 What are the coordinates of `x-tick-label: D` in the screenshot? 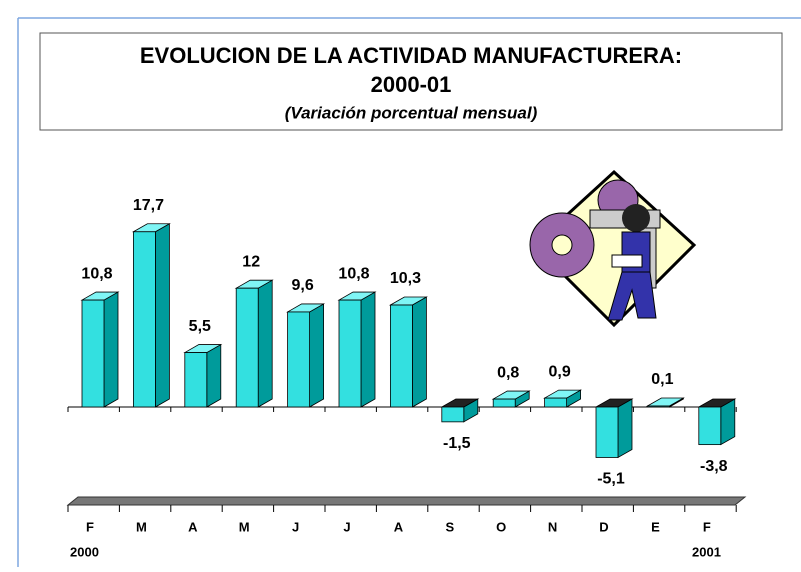 It's located at (603, 526).